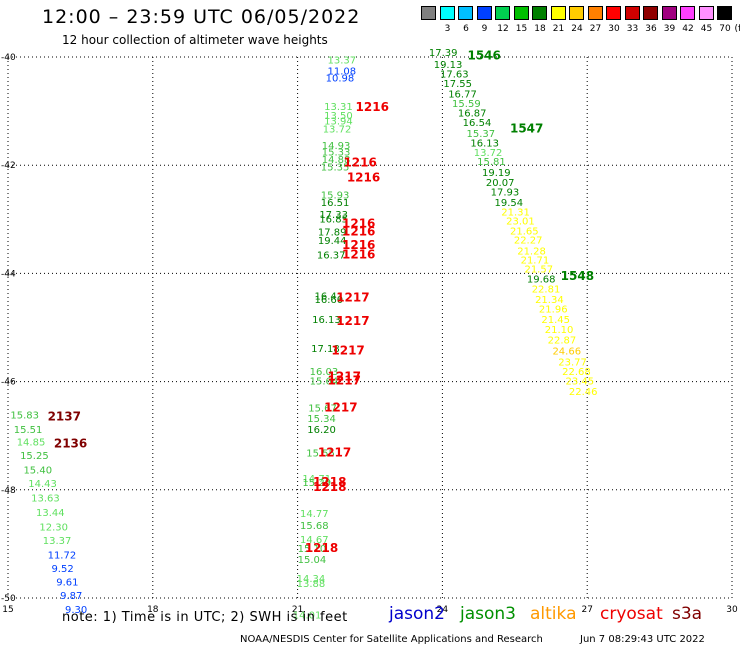 This screenshot has height=650, width=740. I want to click on color-scale-label: 21, so click(558, 29).